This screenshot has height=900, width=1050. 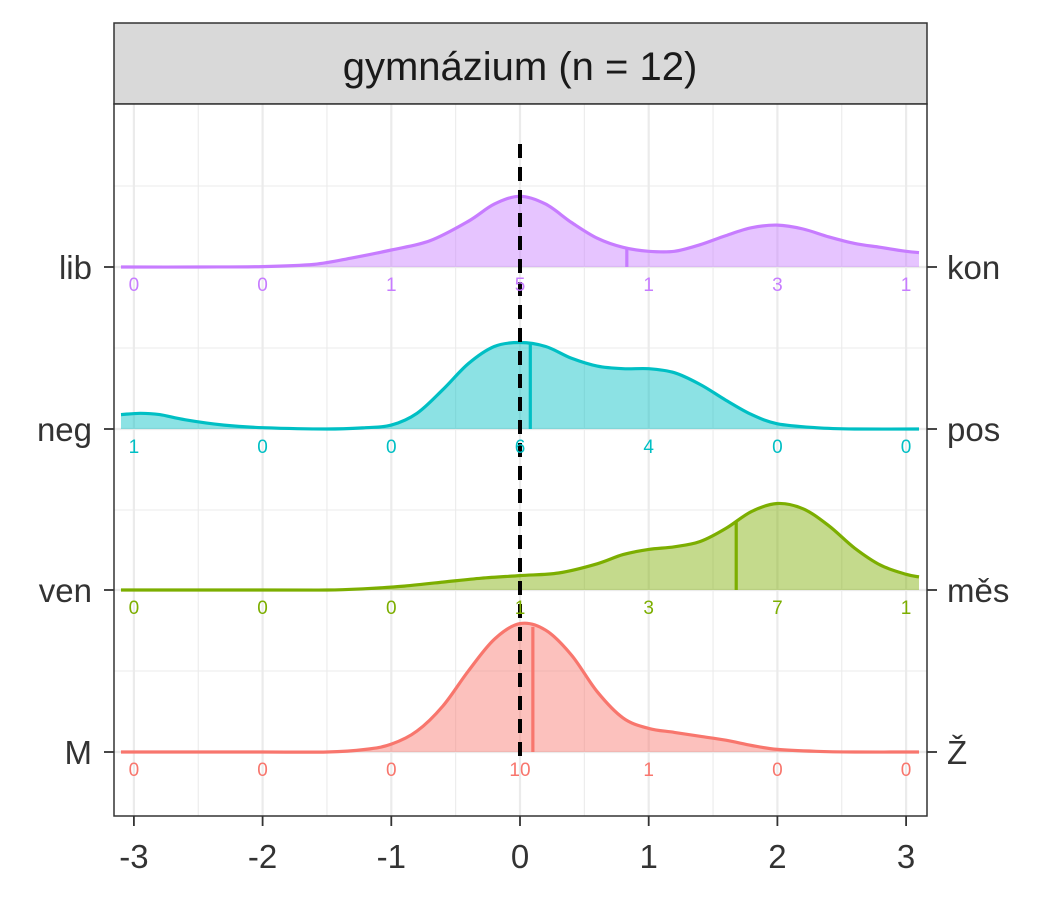 What do you see at coordinates (978, 590) in the screenshot?
I see `y-tick-label-right: měs` at bounding box center [978, 590].